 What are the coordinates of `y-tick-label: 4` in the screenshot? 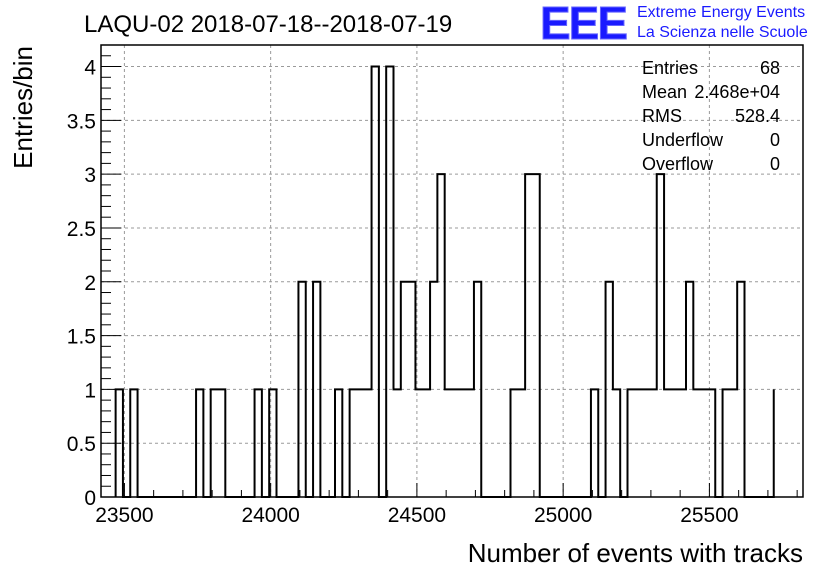 It's located at (90, 68).